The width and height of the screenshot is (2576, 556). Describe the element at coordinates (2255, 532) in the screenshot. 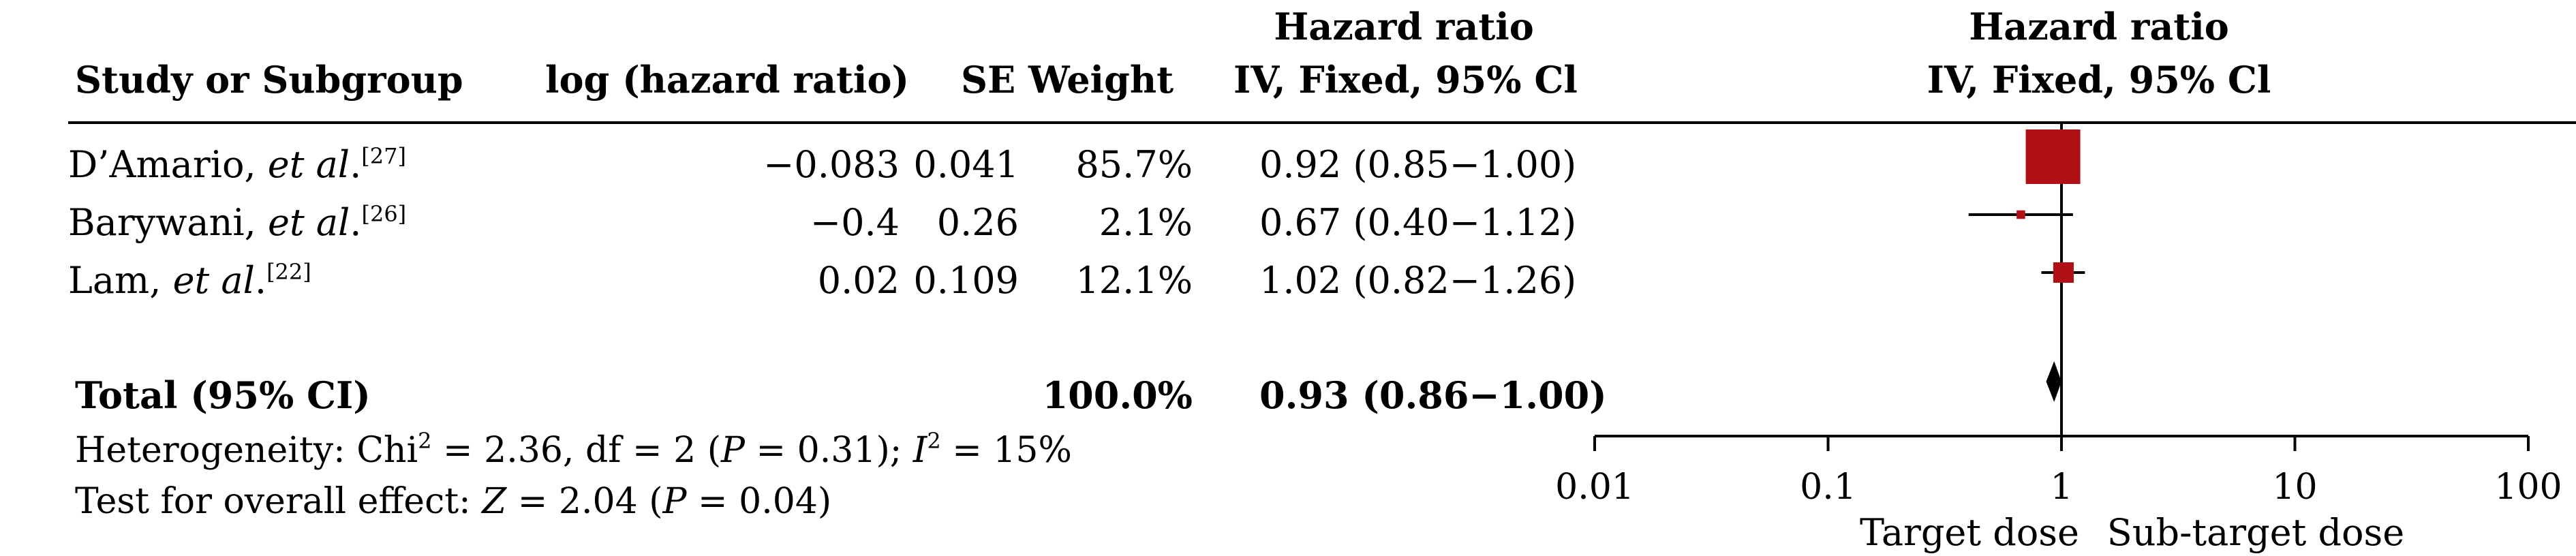

I see `axis-label-right: Sub-target dose` at that location.